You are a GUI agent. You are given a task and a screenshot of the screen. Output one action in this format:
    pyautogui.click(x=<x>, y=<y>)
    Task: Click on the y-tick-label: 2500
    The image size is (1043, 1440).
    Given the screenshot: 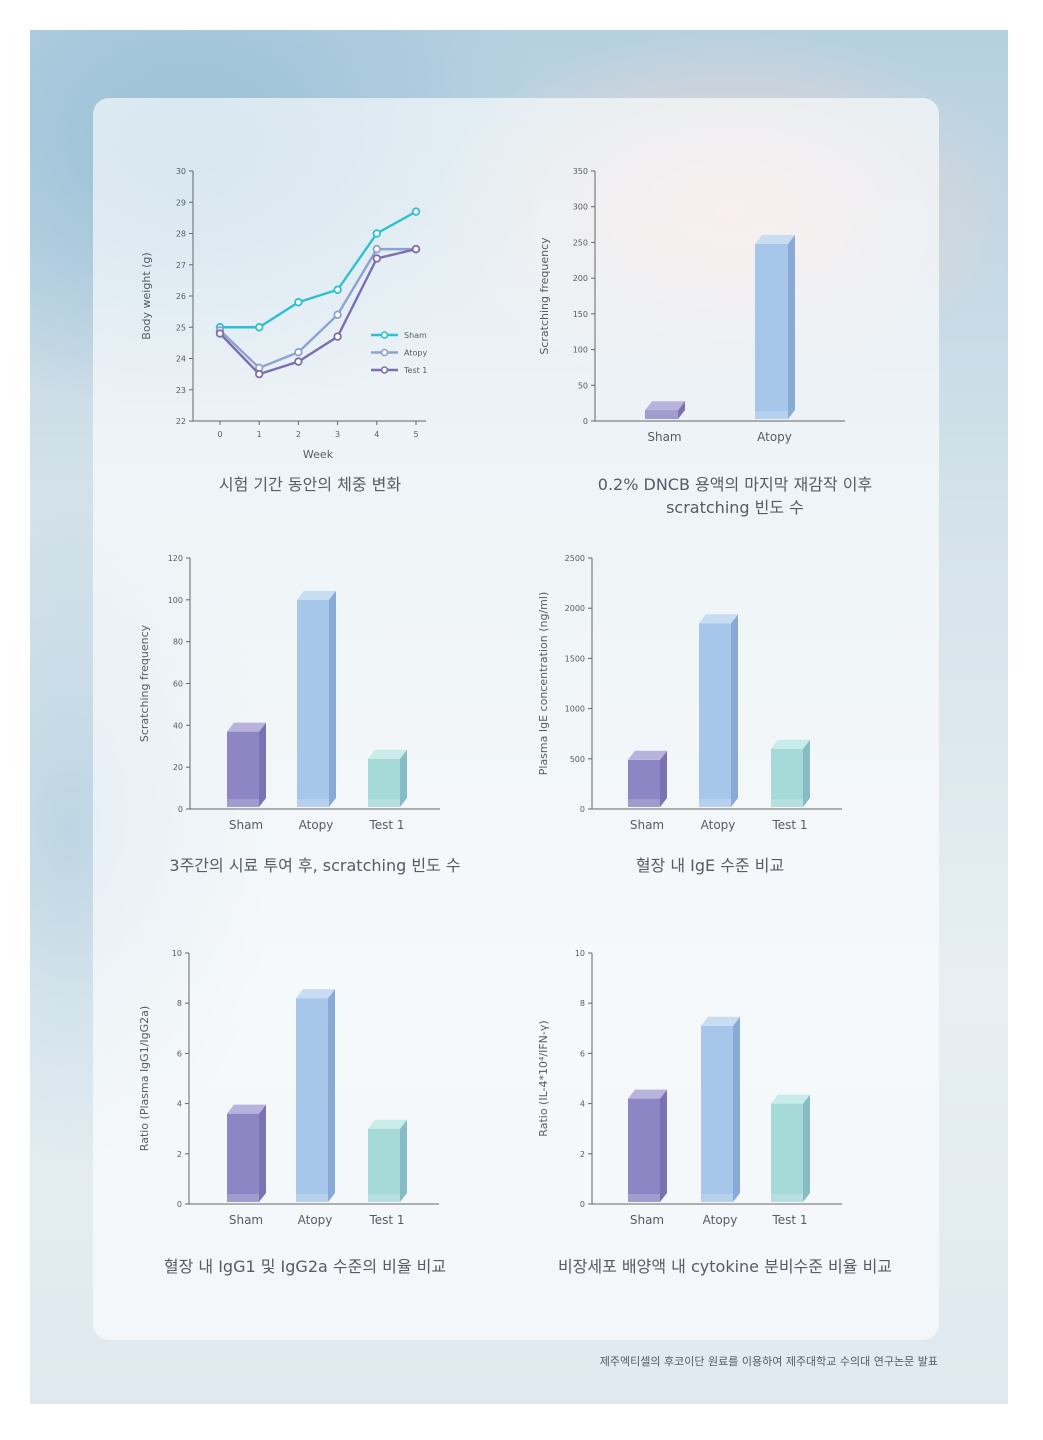 What is the action you would take?
    pyautogui.click(x=575, y=558)
    